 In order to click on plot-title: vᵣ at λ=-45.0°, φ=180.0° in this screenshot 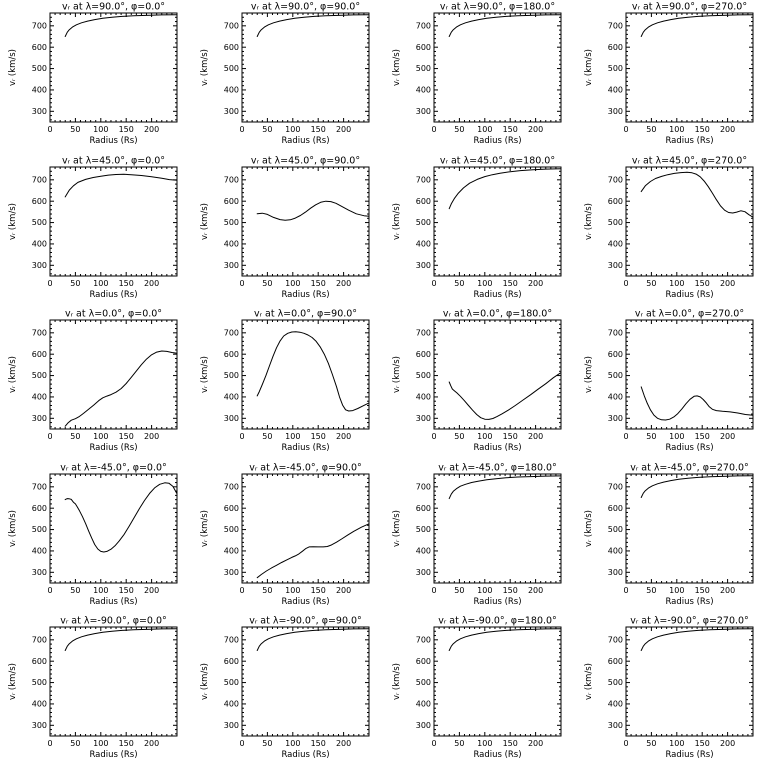, I will do `click(497, 467)`.